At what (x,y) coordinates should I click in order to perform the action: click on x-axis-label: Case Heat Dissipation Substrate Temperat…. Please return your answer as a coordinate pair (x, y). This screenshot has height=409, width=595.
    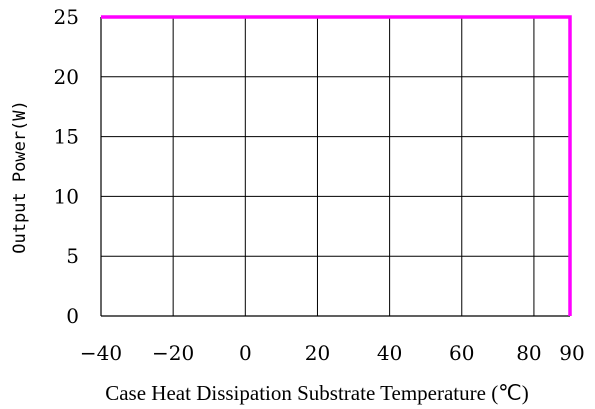
    Looking at the image, I should click on (317, 393).